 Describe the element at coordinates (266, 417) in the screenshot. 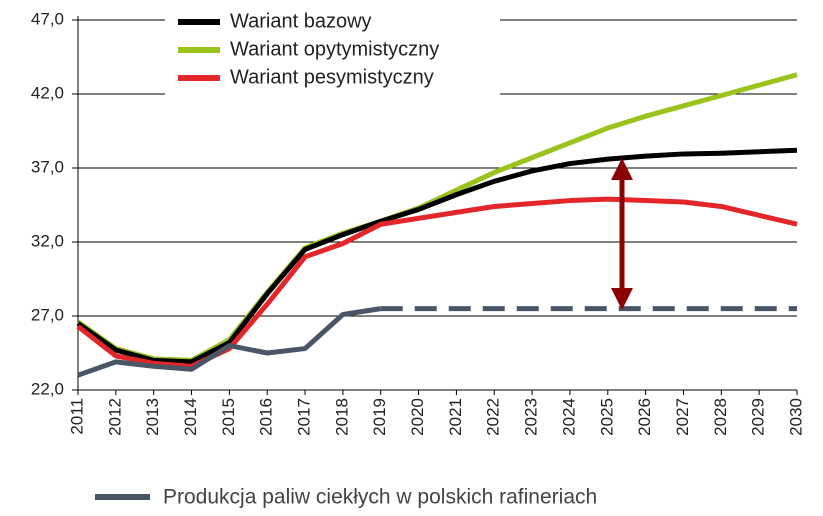

I see `x-tick-label: 2016` at that location.